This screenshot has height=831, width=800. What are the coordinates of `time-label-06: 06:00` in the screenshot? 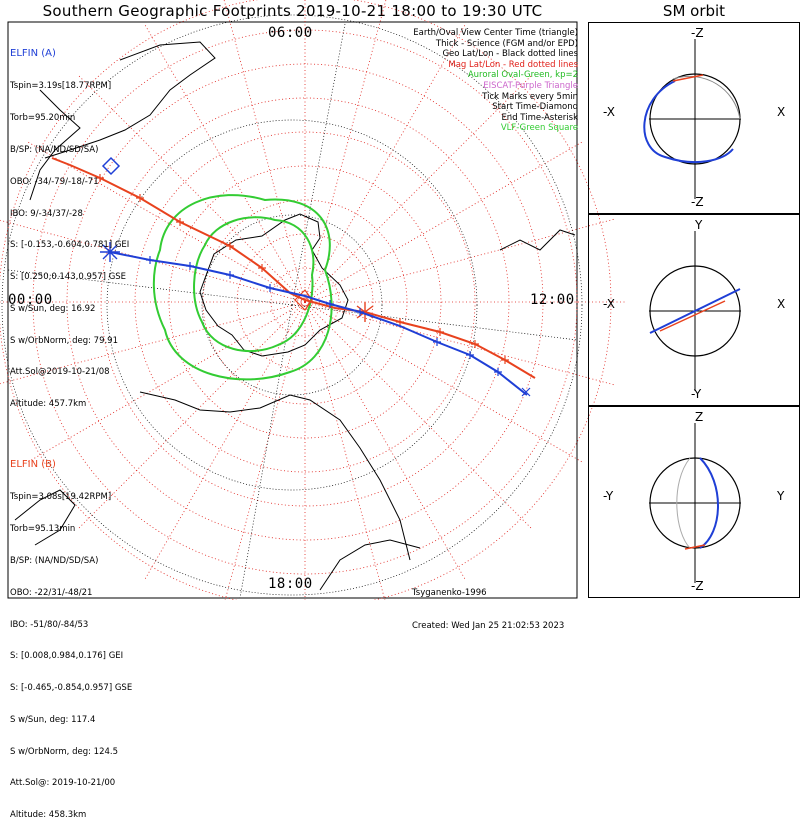 It's located at (290, 33).